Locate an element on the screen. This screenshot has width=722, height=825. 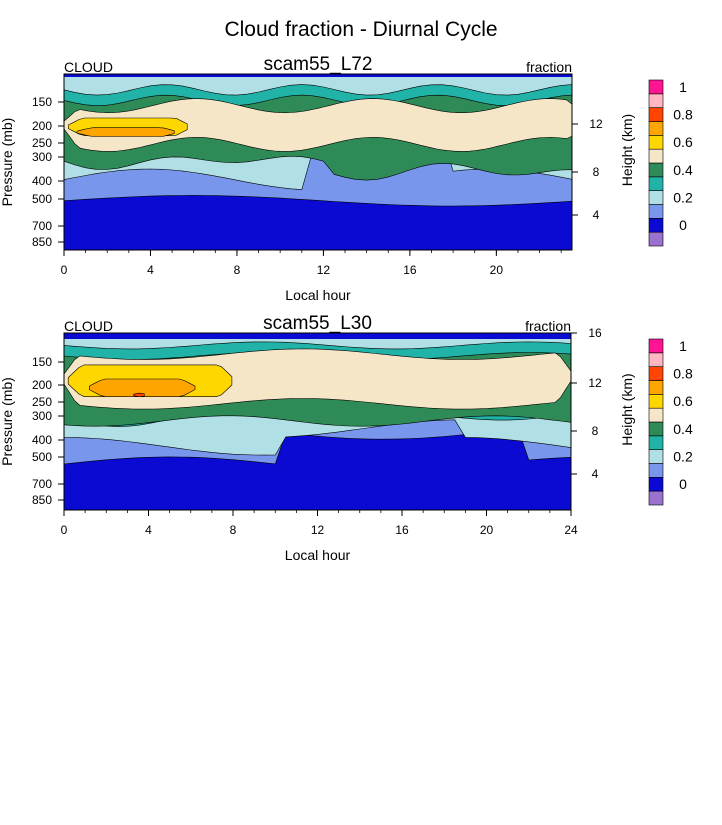
colorbar-top: 0 0.2 0.4 0.6 0.8 1 is located at coordinates (670, 163).